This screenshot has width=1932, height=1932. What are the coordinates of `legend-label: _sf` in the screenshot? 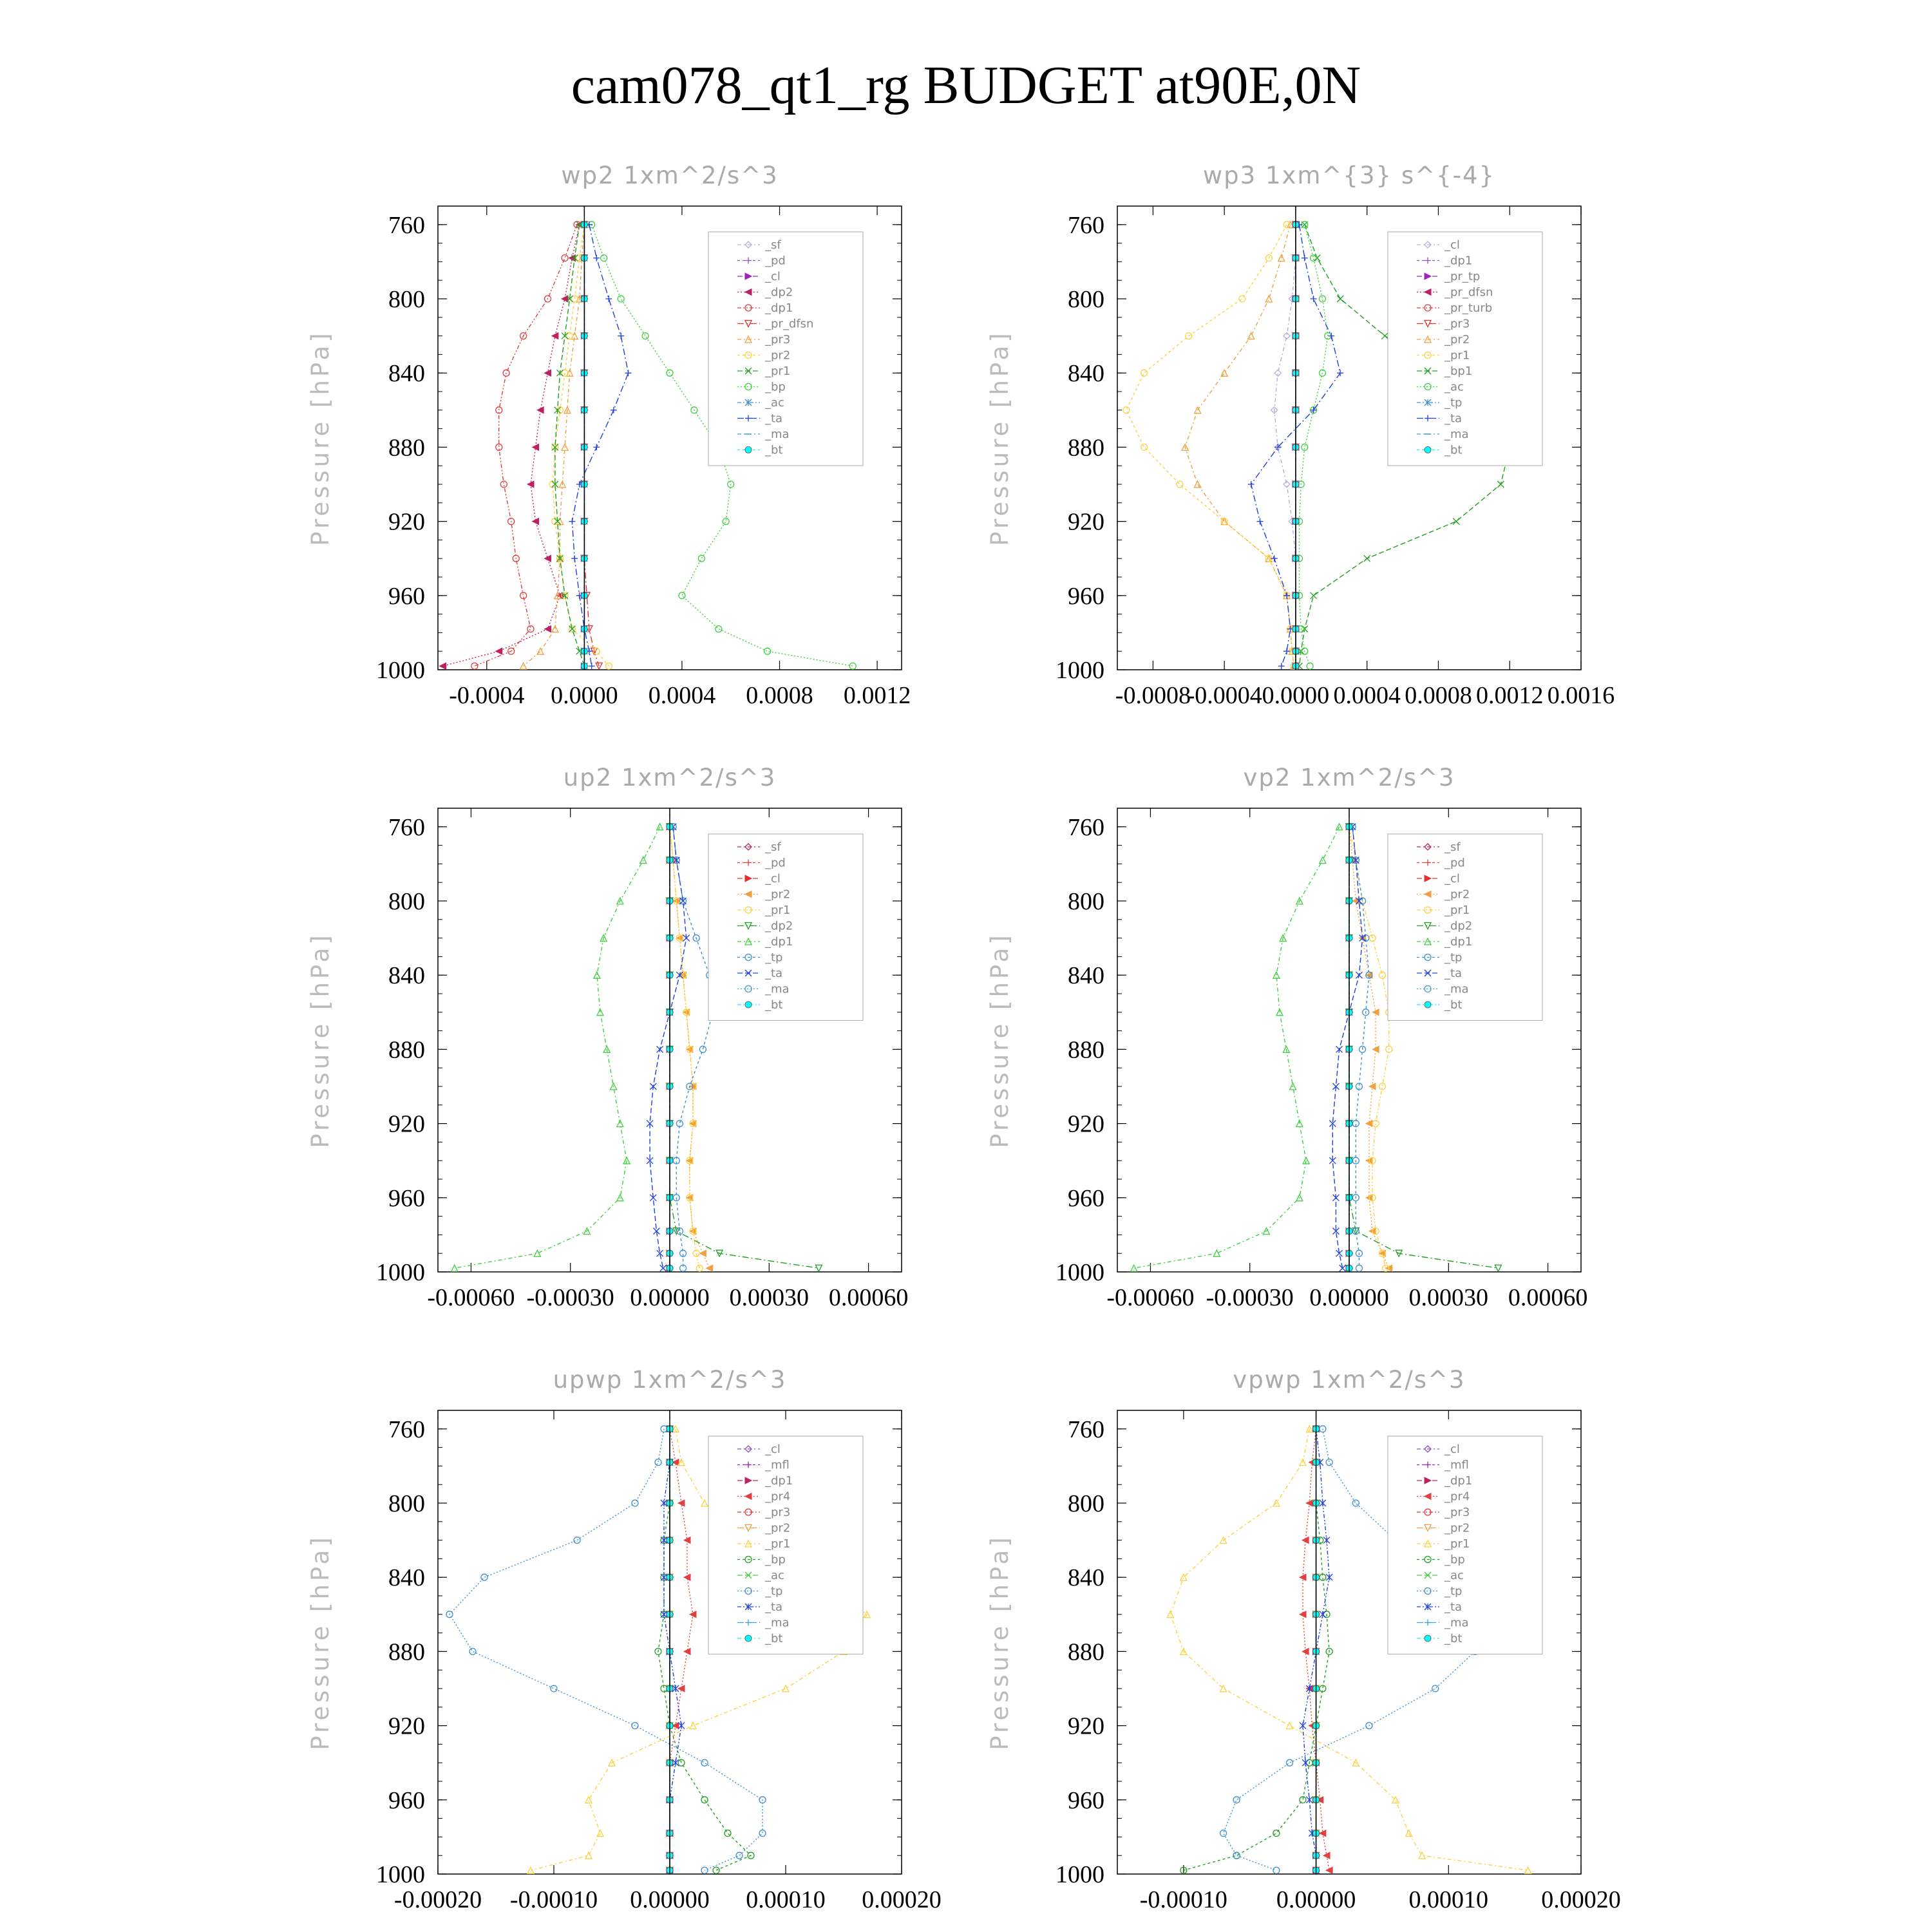 It's located at (773, 847).